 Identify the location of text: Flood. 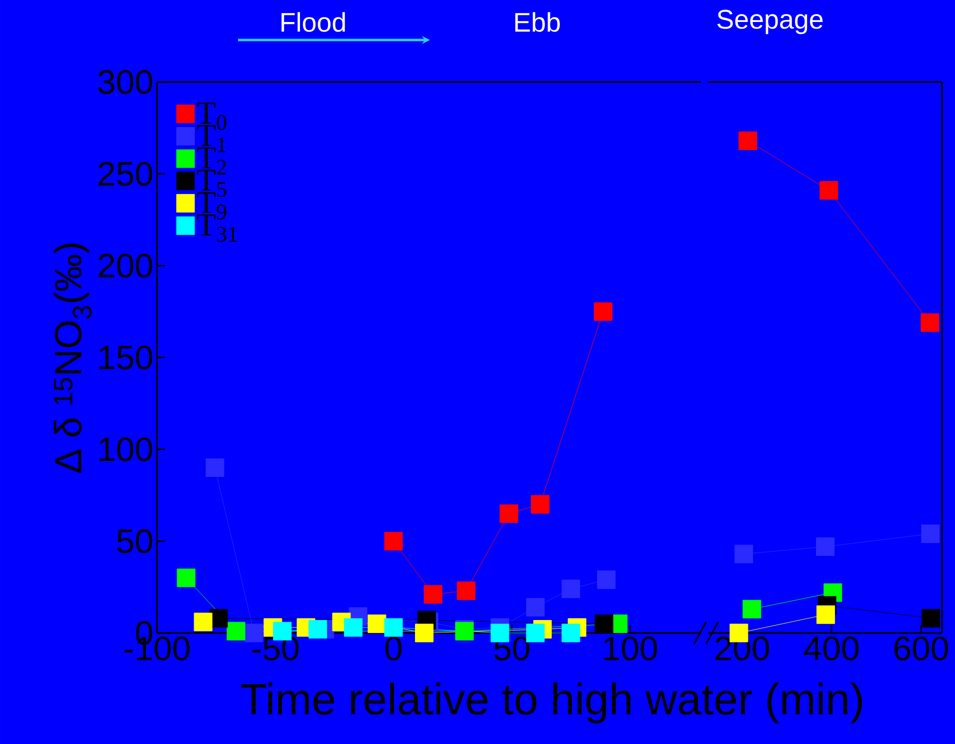
(313, 22).